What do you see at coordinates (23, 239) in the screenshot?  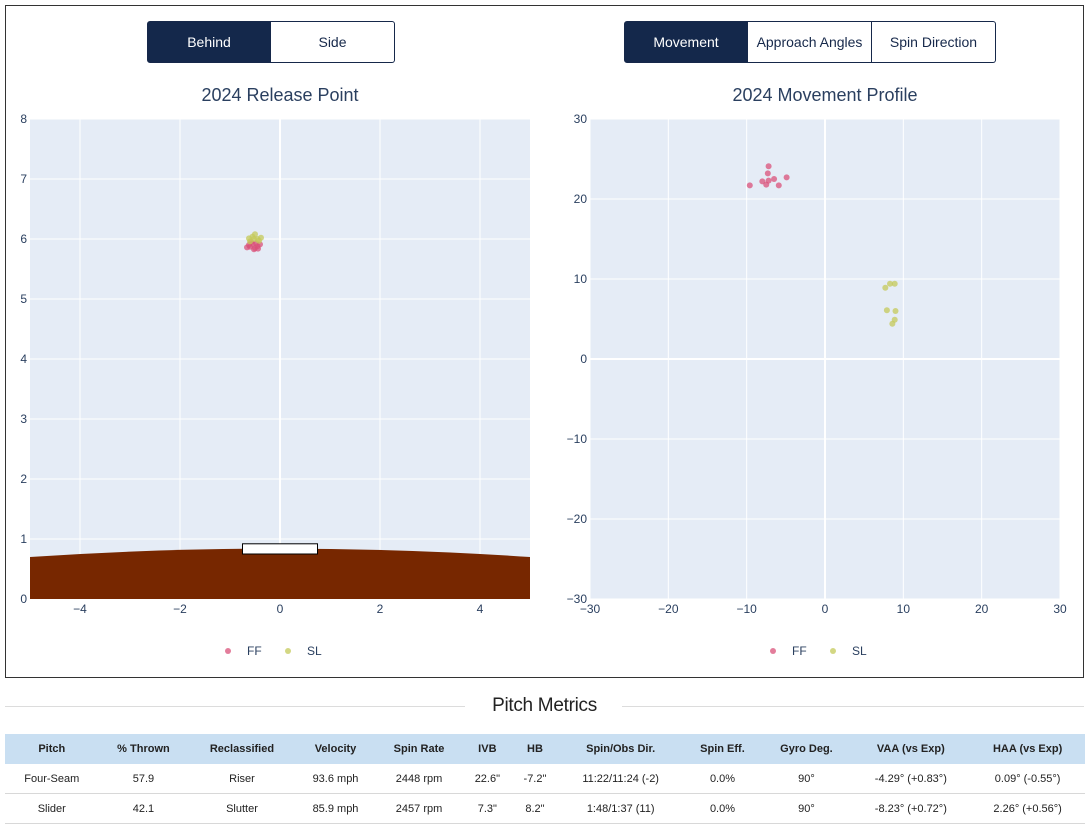 I see `y-tick-label: 6` at bounding box center [23, 239].